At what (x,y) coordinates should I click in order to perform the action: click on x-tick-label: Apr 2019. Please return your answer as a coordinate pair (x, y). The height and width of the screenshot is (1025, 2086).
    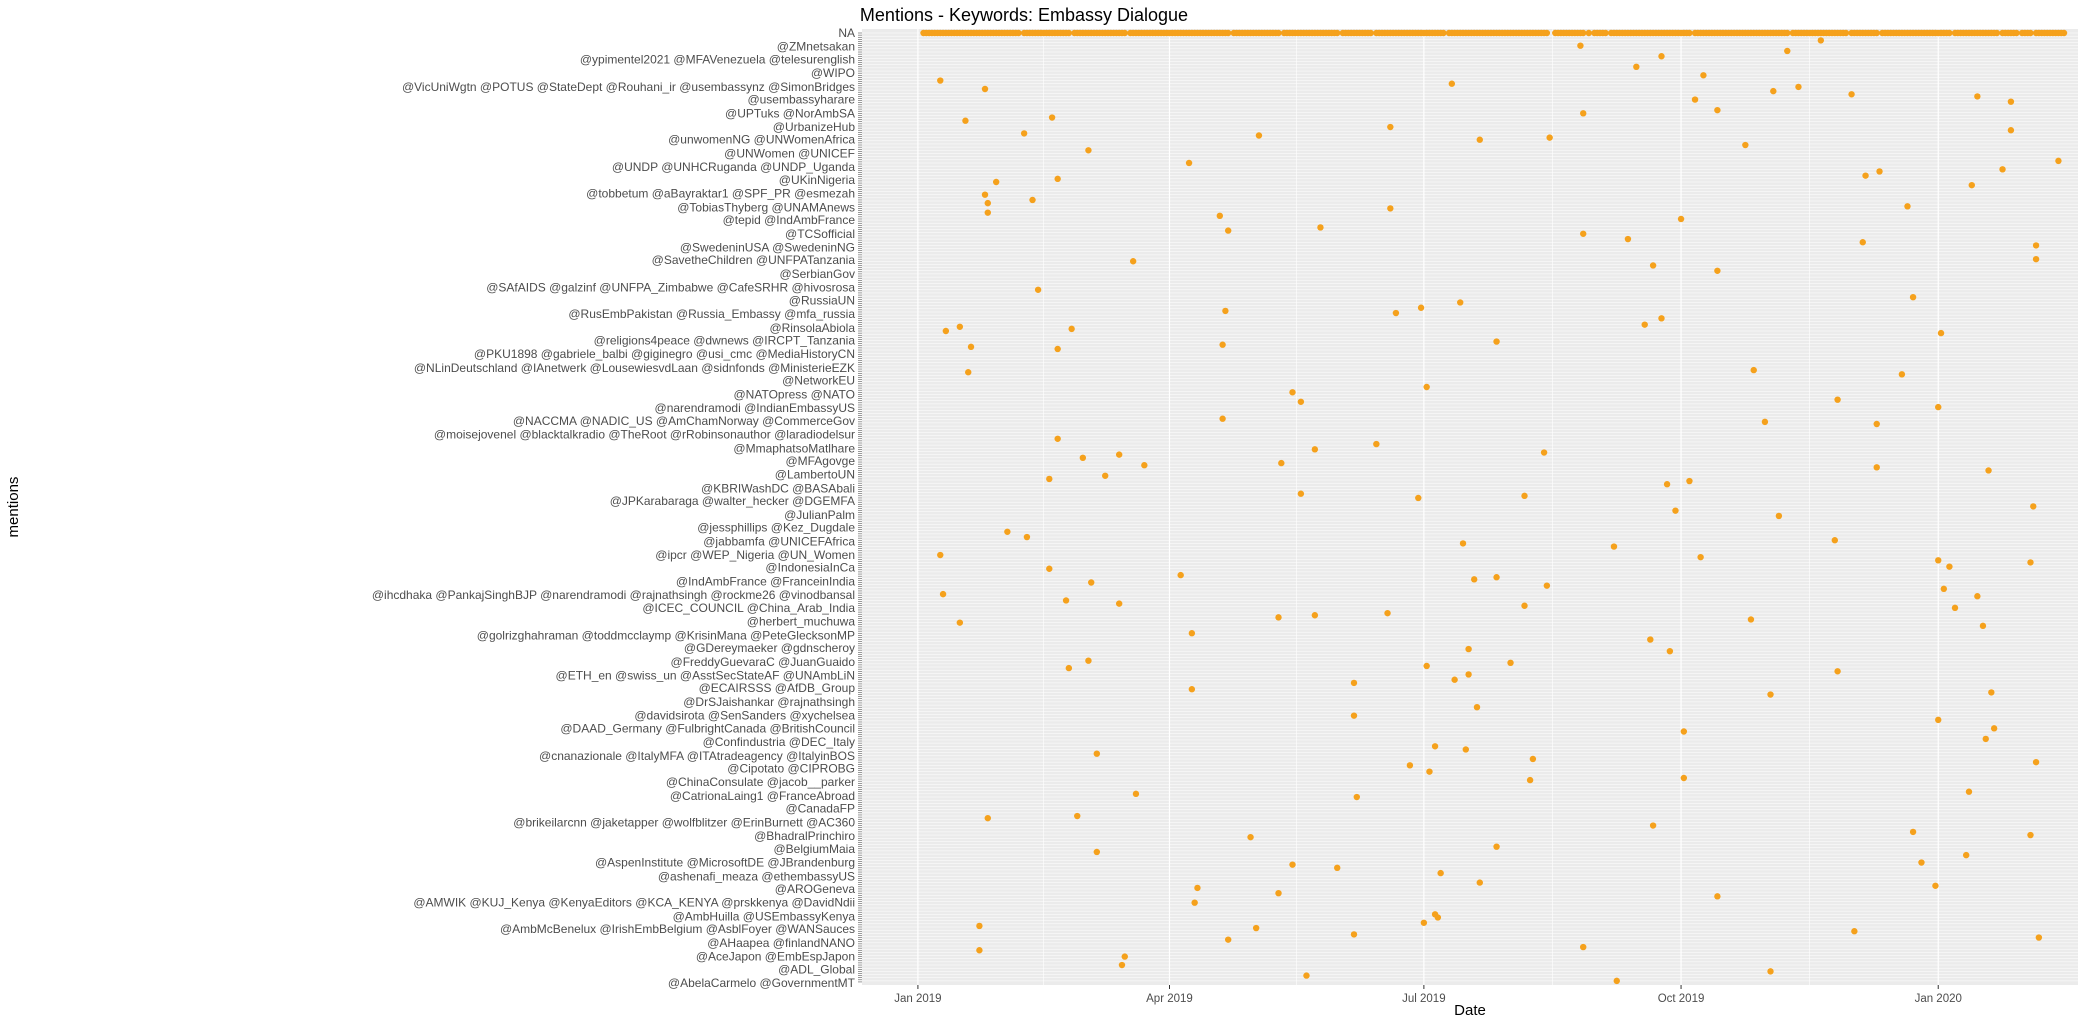
    Looking at the image, I should click on (1169, 999).